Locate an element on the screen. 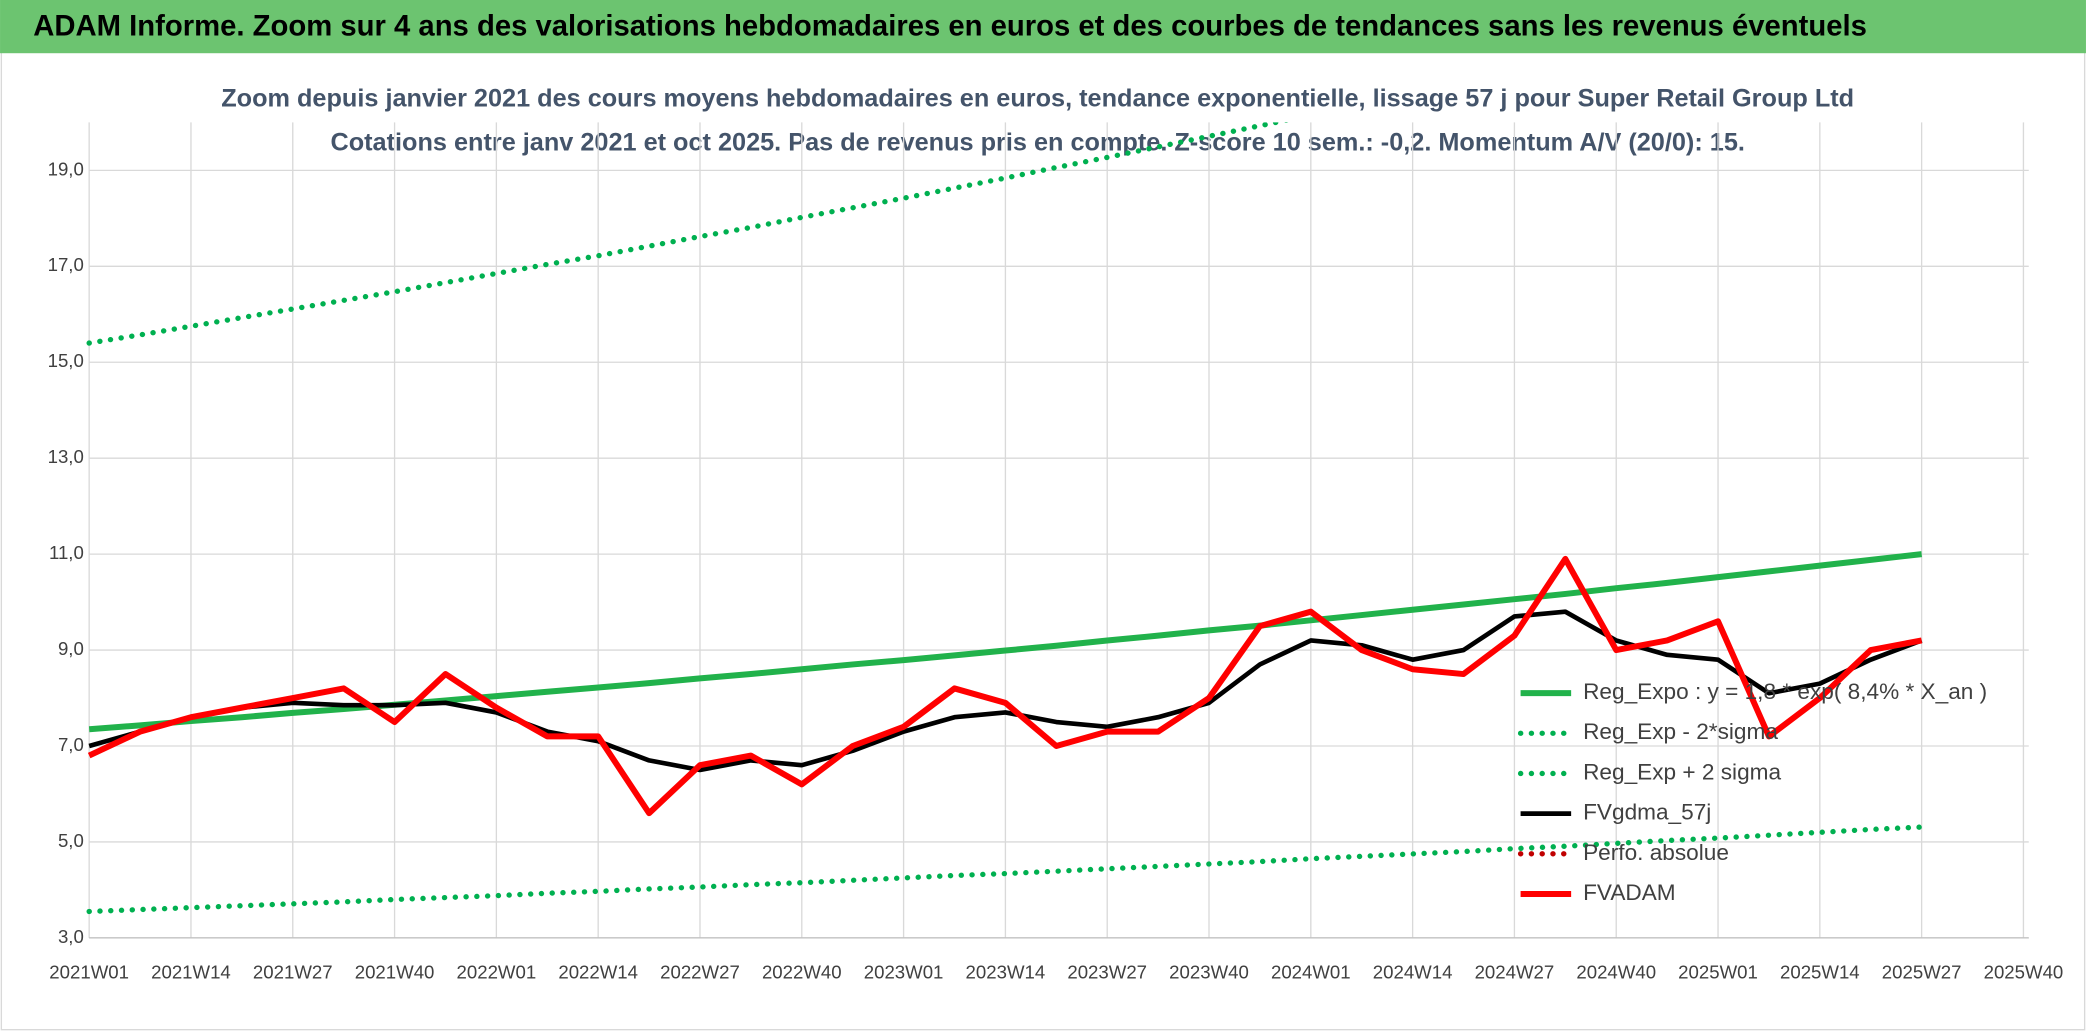  x-tick-label: 2023W14 is located at coordinates (1006, 972).